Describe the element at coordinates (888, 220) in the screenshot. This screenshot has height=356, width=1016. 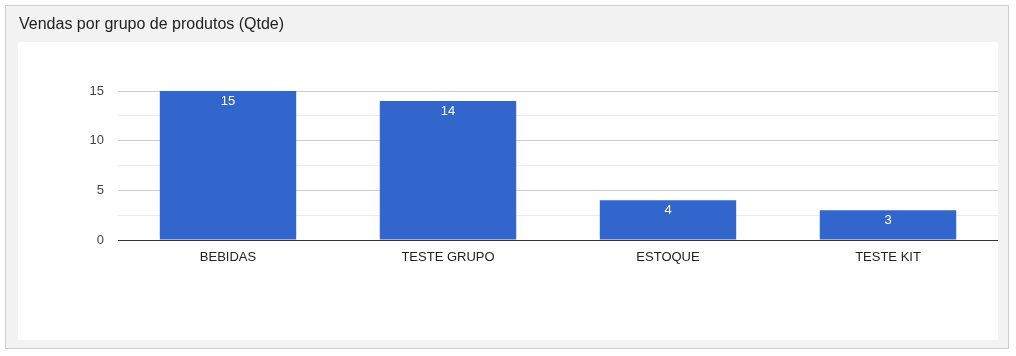
I see `data-label: 3` at that location.